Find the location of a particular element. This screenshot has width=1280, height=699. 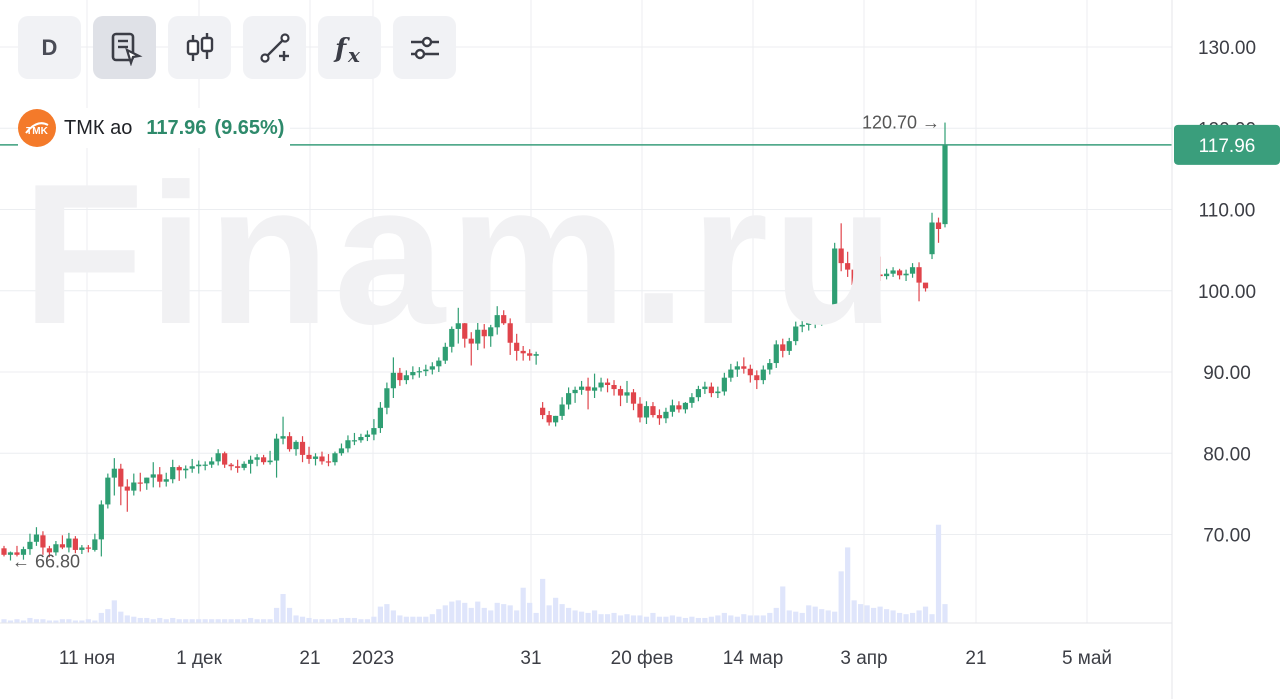

max-price-label: 120.70 → is located at coordinates (901, 123).